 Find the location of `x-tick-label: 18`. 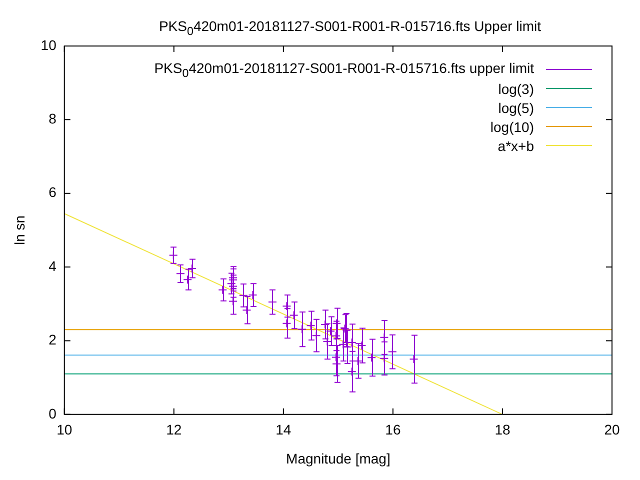

x-tick-label: 18 is located at coordinates (502, 430).